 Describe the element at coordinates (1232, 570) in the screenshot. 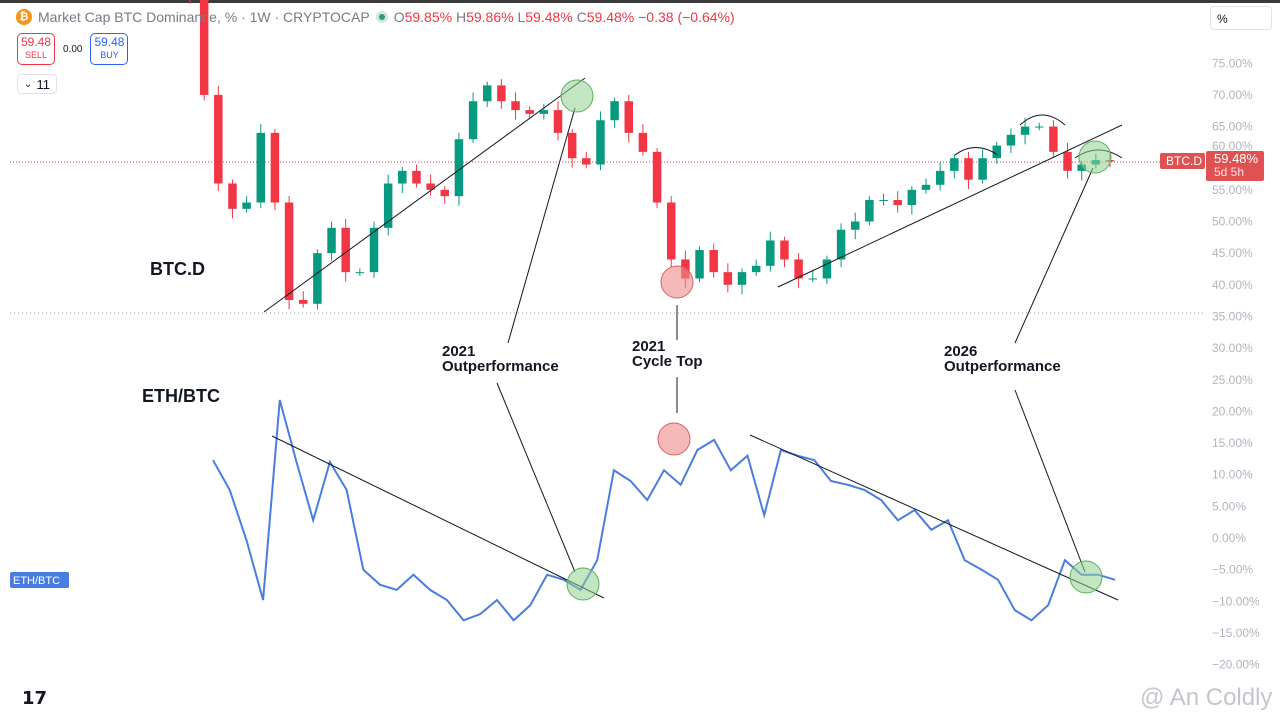

I see `y-tick-label: −5.00%` at that location.